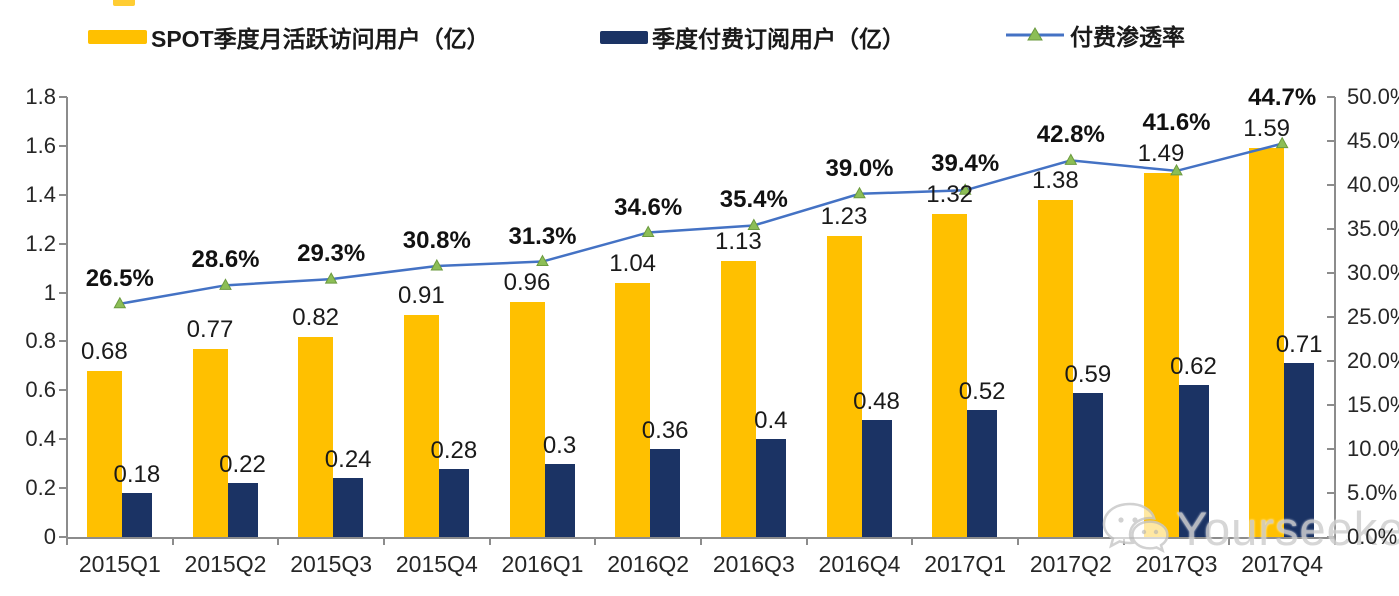 This screenshot has width=1399, height=596. What do you see at coordinates (225, 564) in the screenshot?
I see `x-axis-label: 2015Q2` at bounding box center [225, 564].